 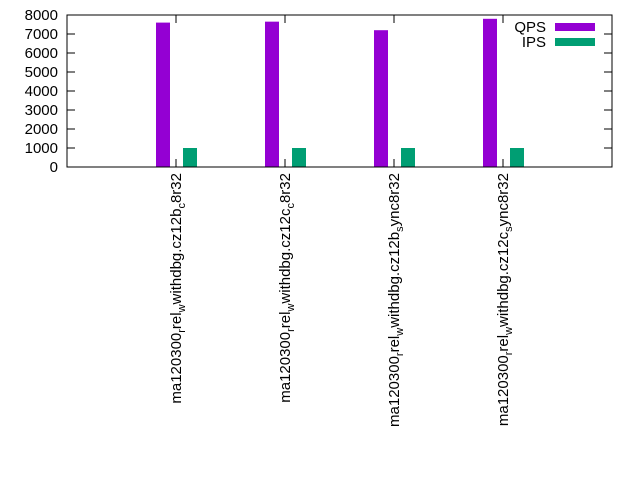 I want to click on legend-label-qps: QPS, so click(x=530, y=27).